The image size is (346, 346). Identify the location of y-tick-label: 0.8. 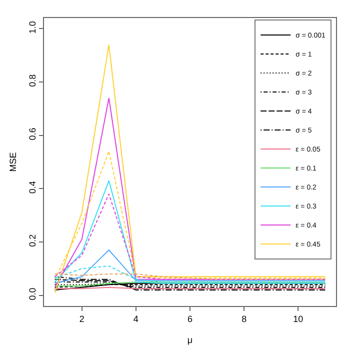
(32, 80).